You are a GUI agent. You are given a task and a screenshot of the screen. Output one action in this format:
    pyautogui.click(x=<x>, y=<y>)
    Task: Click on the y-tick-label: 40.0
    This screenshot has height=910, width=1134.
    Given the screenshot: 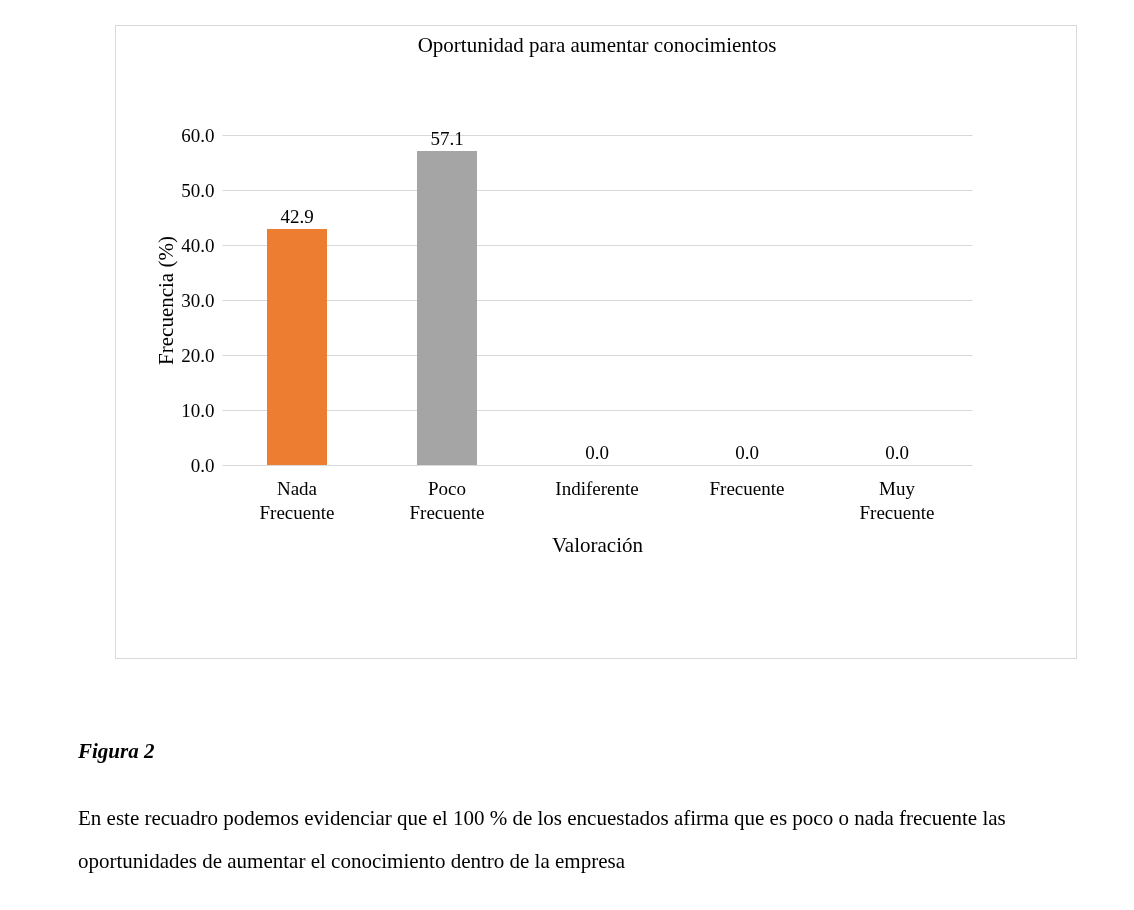 What is the action you would take?
    pyautogui.click(x=198, y=245)
    